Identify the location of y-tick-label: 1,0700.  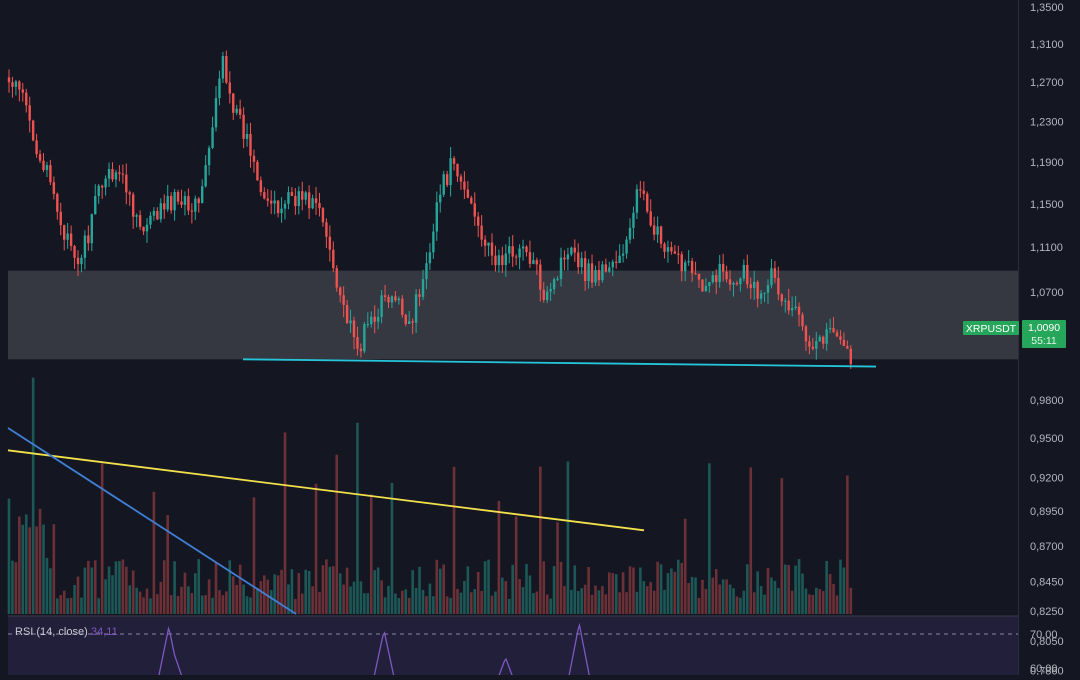
(1047, 293).